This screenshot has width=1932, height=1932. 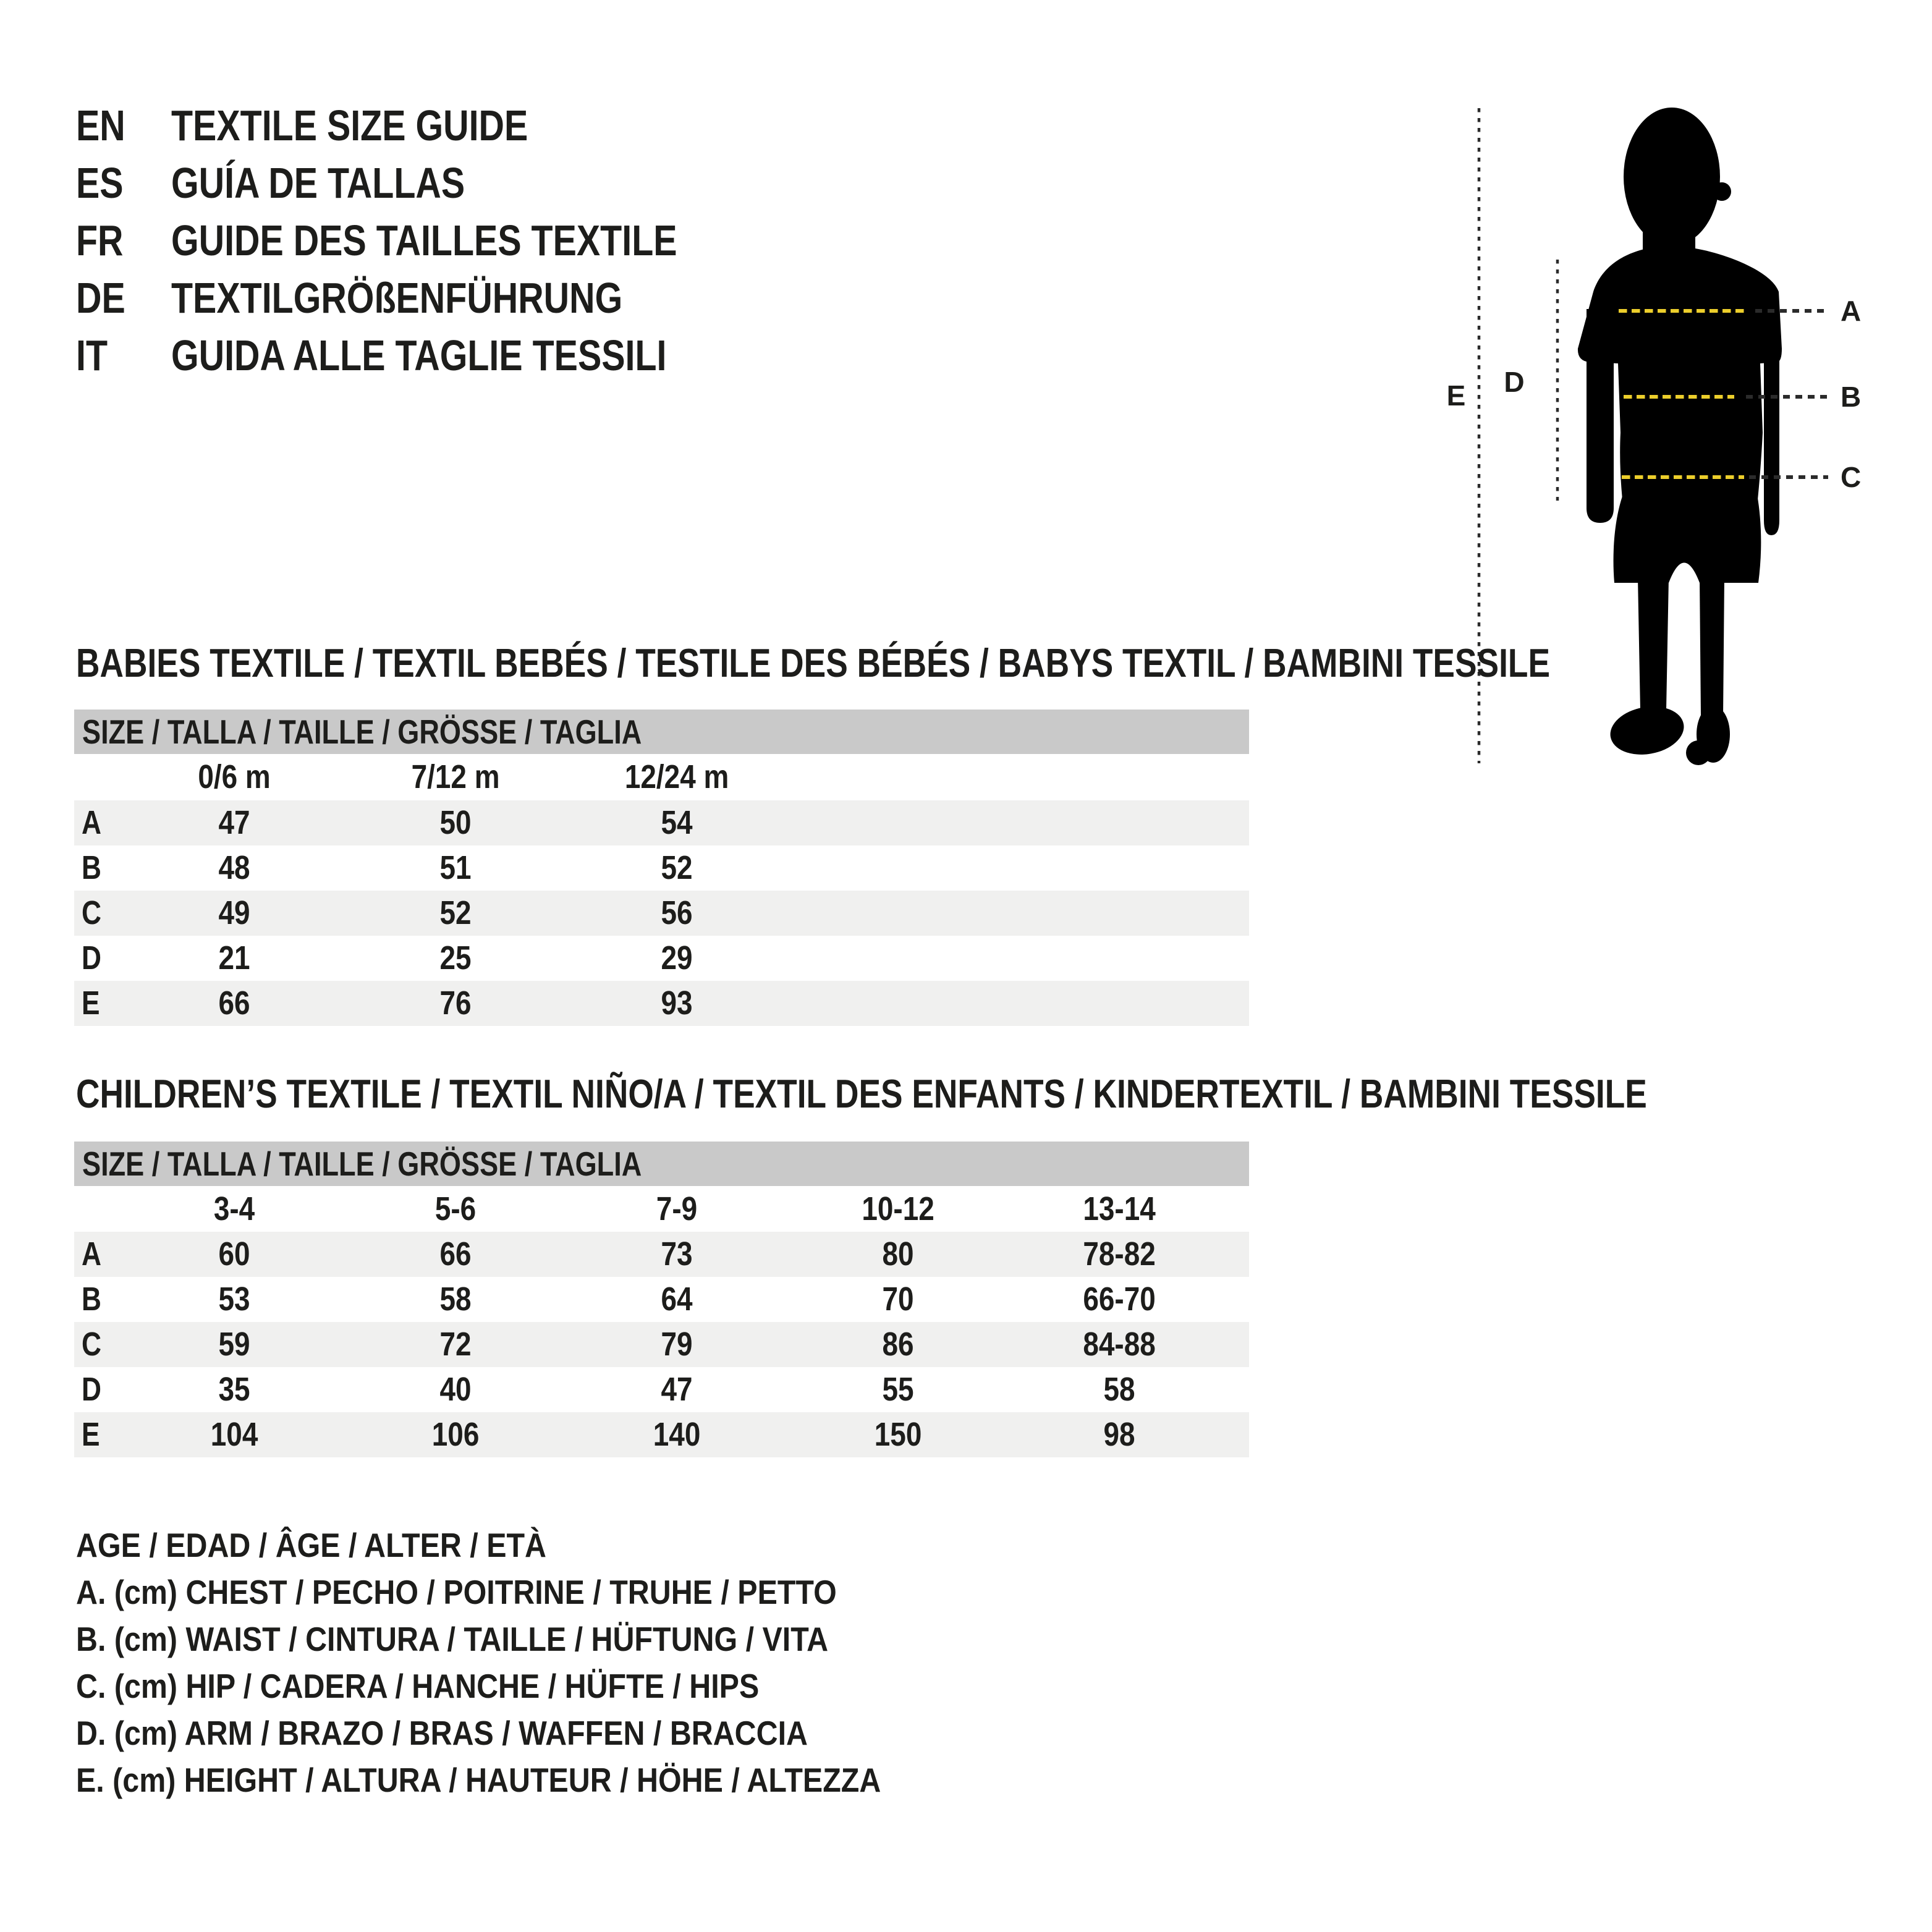 What do you see at coordinates (1119, 1299) in the screenshot?
I see `table-cell: 66-70` at bounding box center [1119, 1299].